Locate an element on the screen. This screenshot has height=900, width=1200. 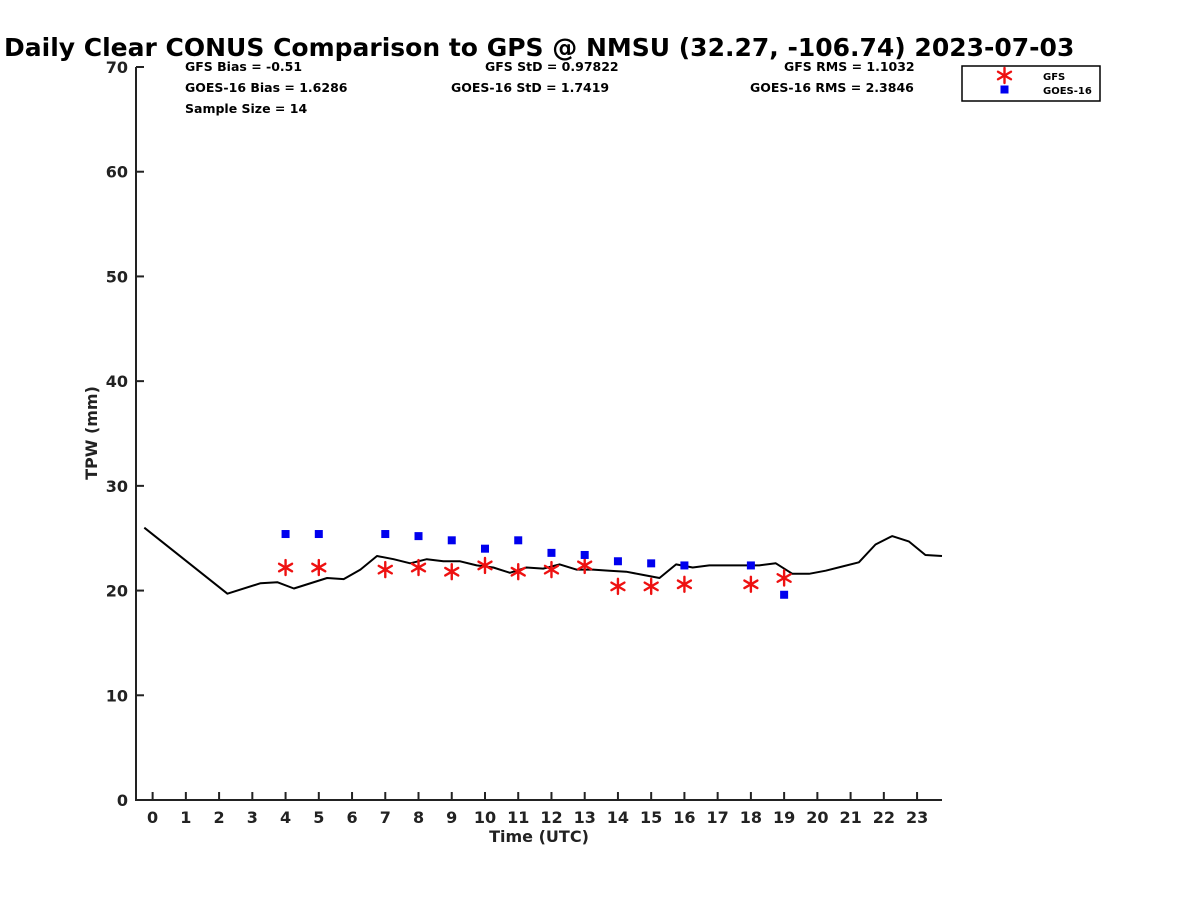
x-tick-label: 17 is located at coordinates (718, 817).